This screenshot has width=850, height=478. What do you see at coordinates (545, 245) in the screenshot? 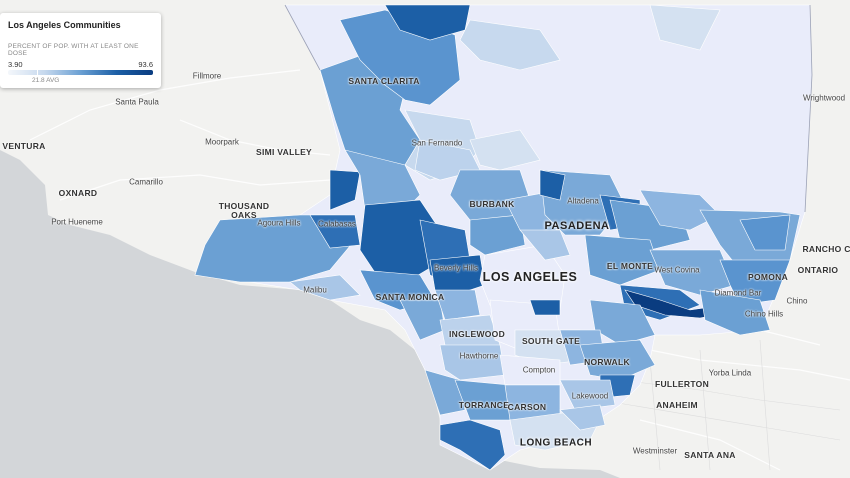
I see `region-silverlake` at bounding box center [545, 245].